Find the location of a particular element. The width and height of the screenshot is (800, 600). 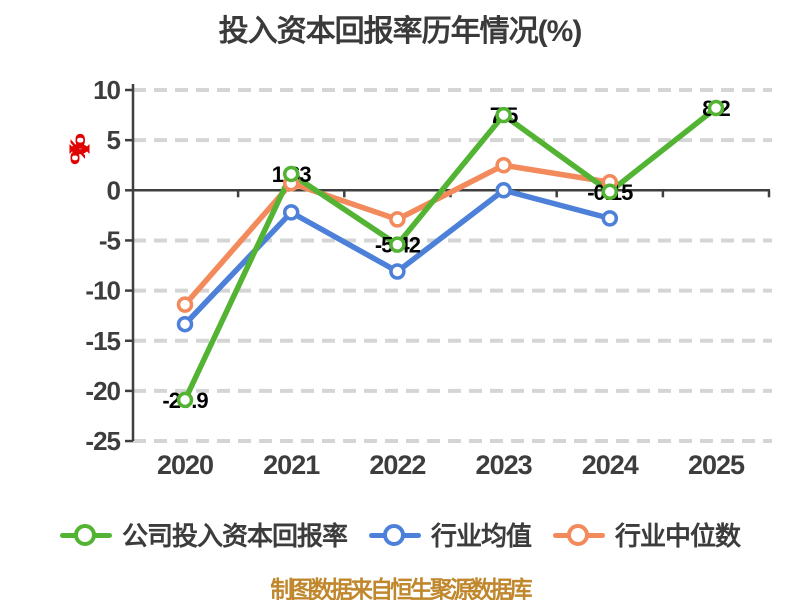

legend-item: 公司投入资本回报率 is located at coordinates (203, 534).